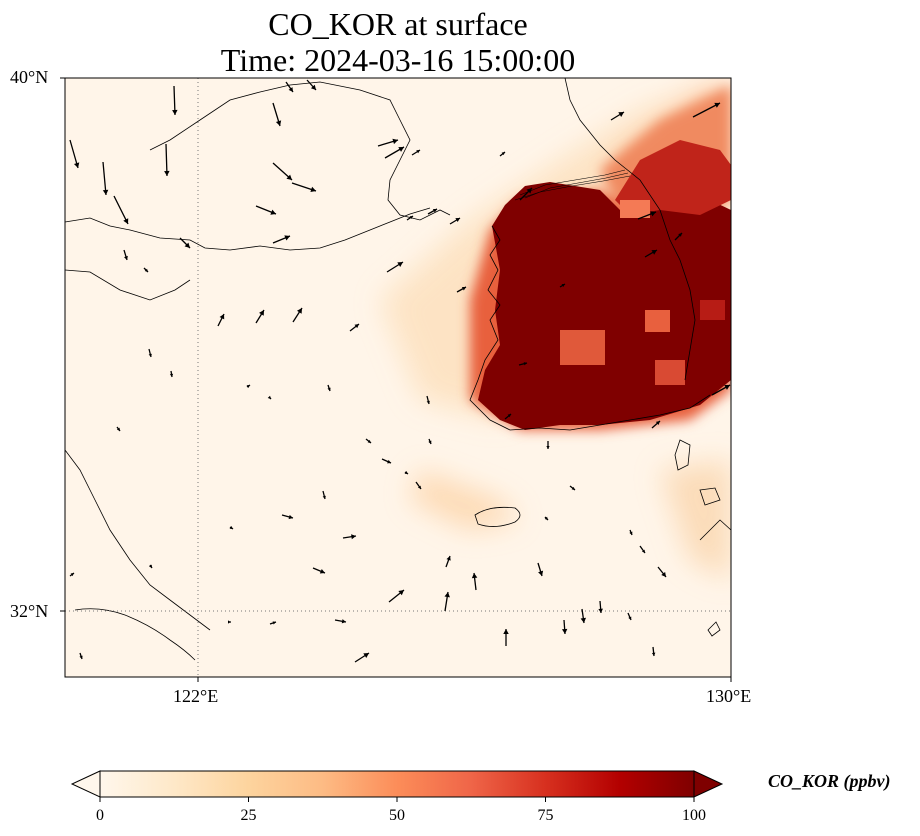 This screenshot has width=920, height=836. What do you see at coordinates (545, 815) in the screenshot?
I see `colorbar-tick-75: 75` at bounding box center [545, 815].